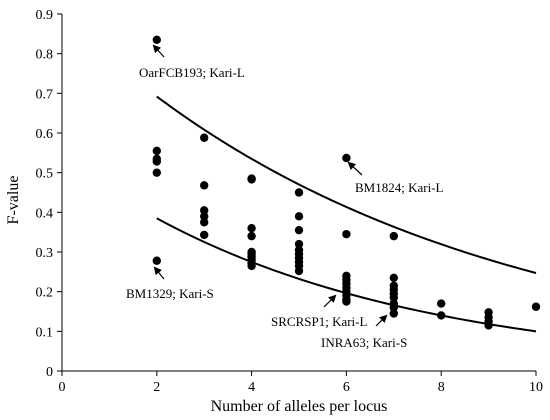 This screenshot has height=420, width=550. I want to click on x-tick-label: 0, so click(62, 387).